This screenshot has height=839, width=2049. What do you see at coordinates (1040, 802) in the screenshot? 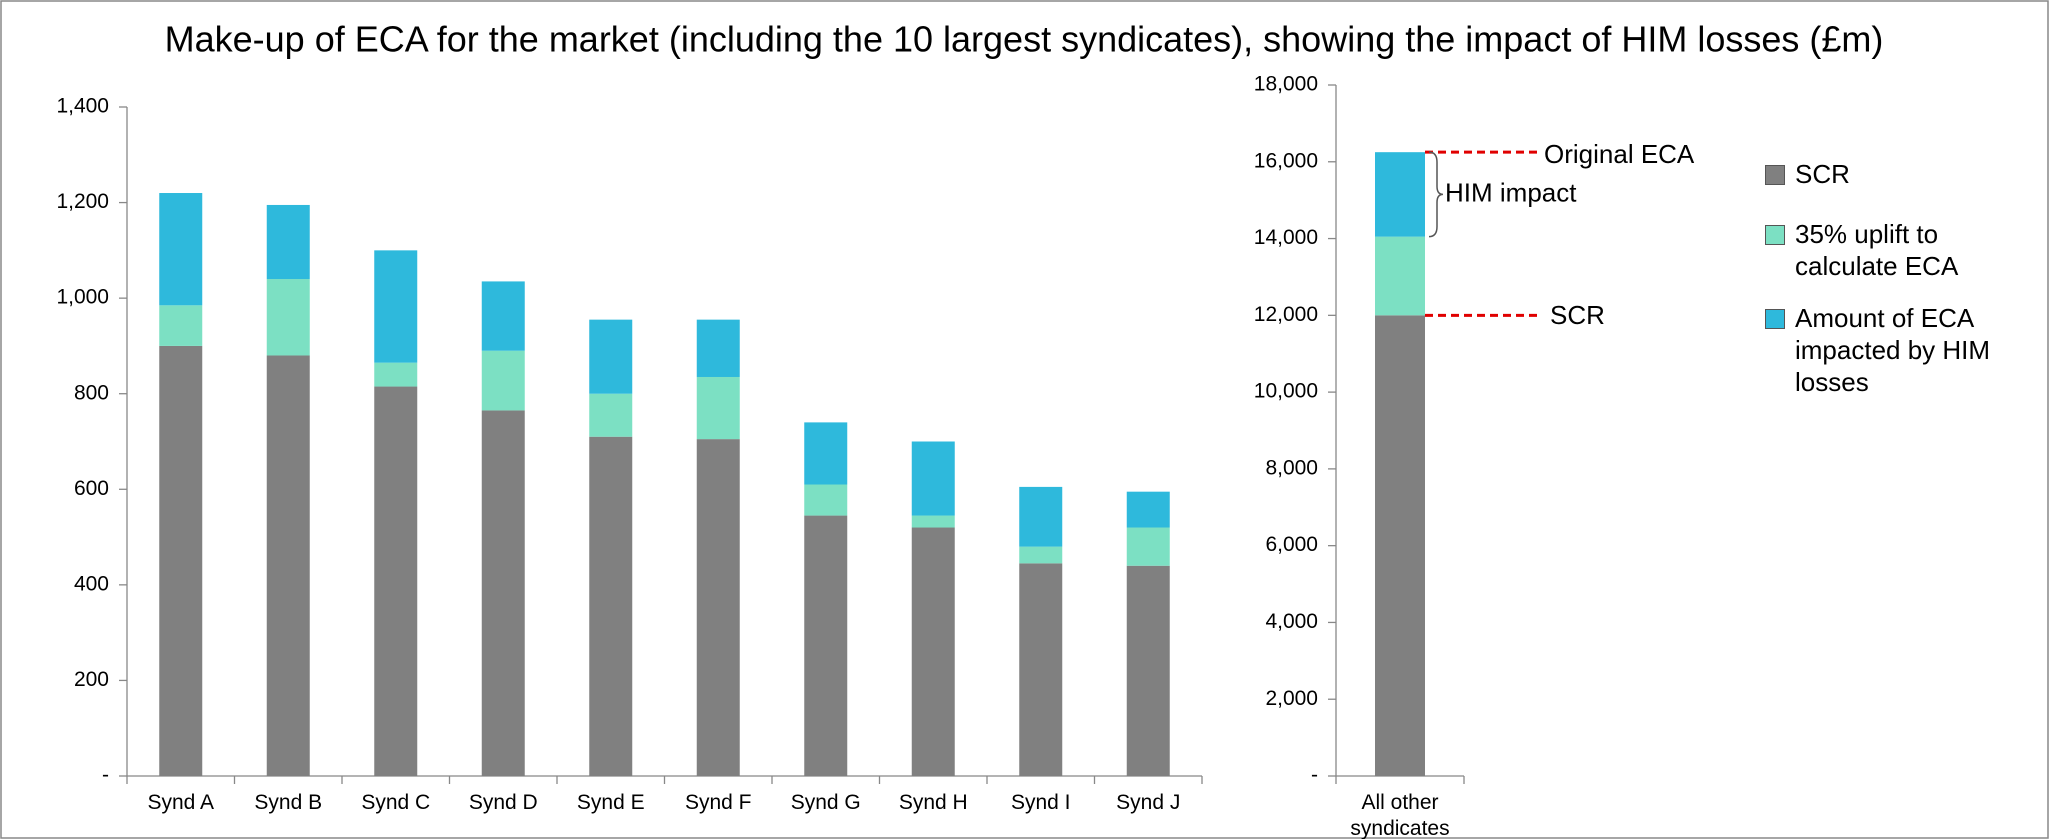
I see `x-tick-label: Synd I` at bounding box center [1040, 802].